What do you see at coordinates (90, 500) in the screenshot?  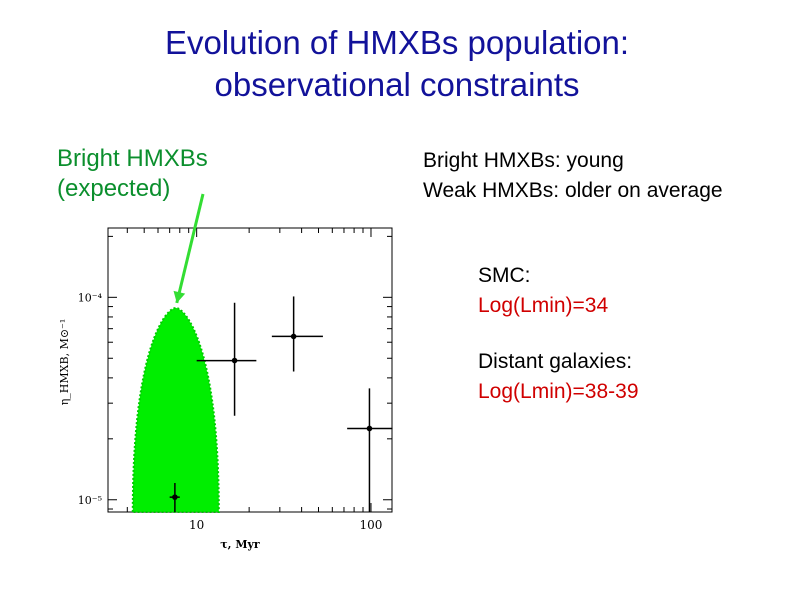 I see `y-tick-label: 10⁻⁵` at bounding box center [90, 500].